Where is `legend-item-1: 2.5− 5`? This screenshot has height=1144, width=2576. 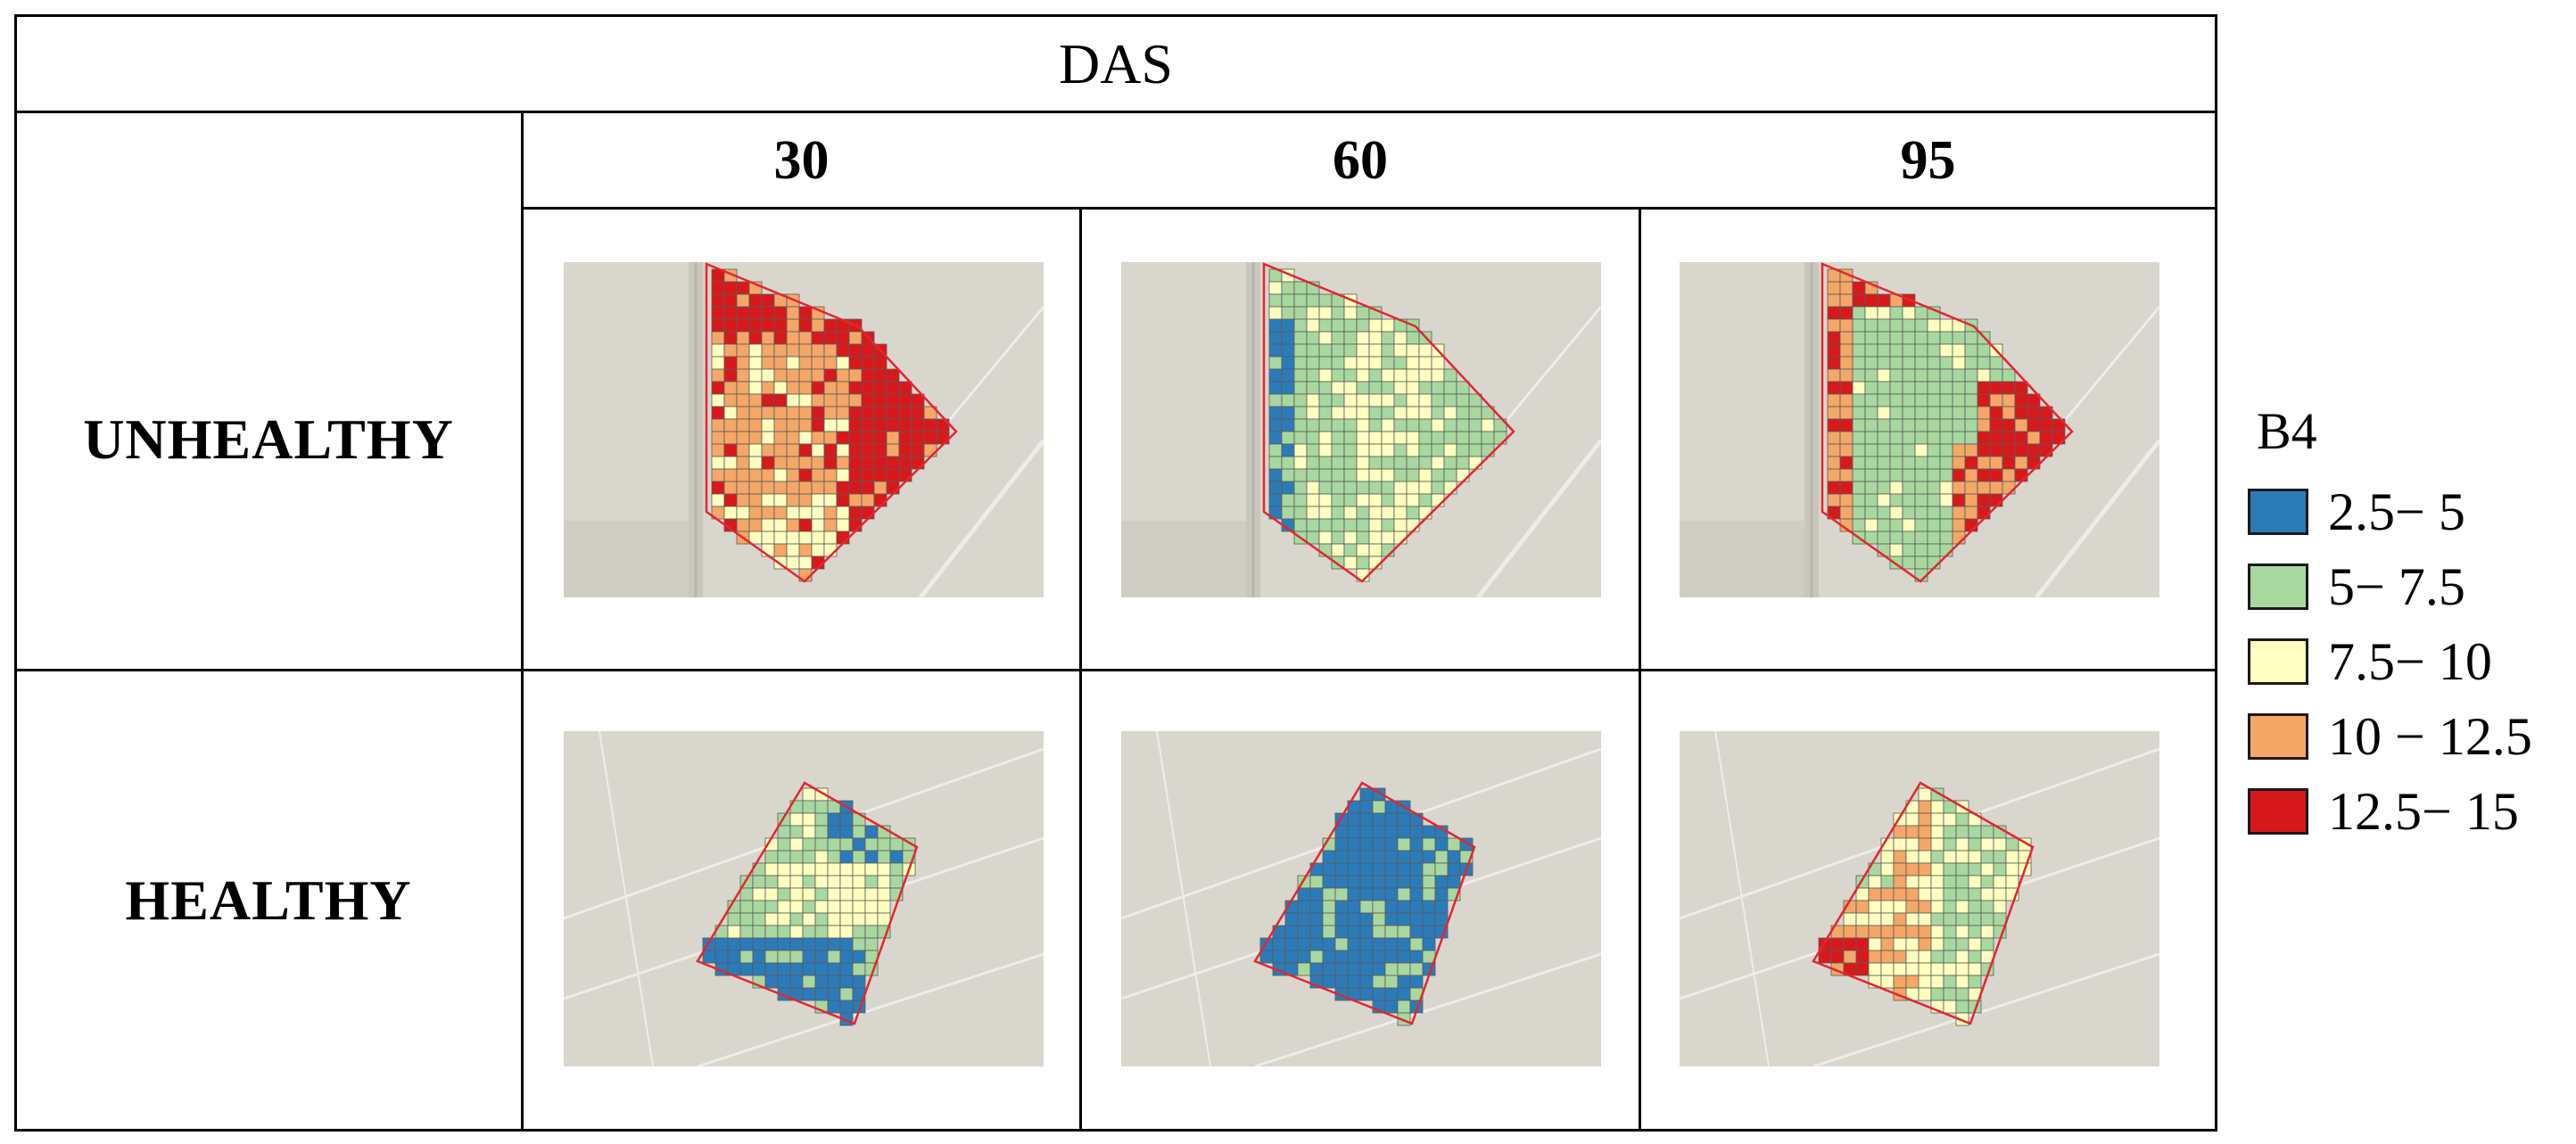 legend-item-1: 2.5− 5 is located at coordinates (2356, 511).